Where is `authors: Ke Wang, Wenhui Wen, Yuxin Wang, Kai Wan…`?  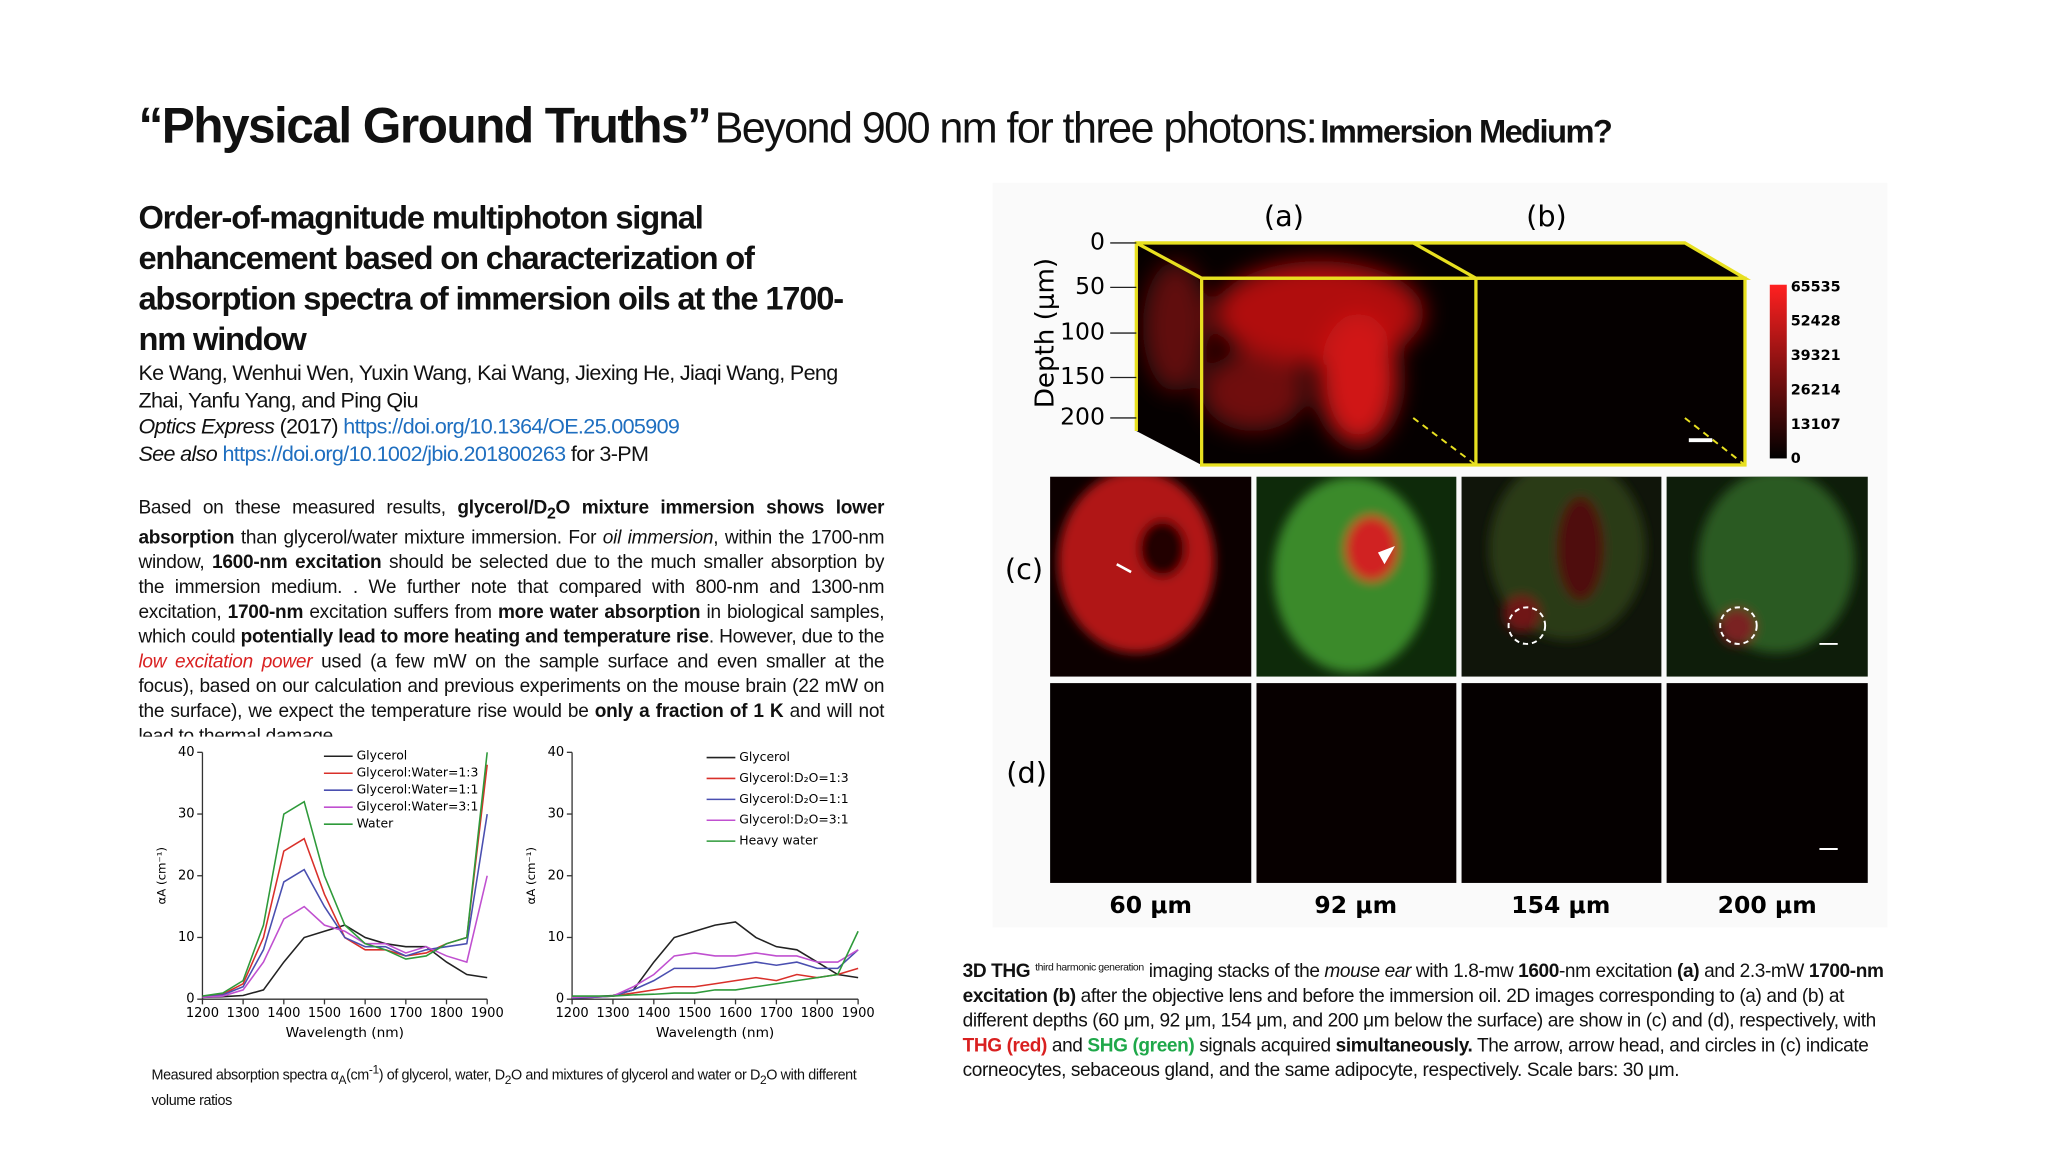 authors: Ke Wang, Wenhui Wen, Yuxin Wang, Kai Wan… is located at coordinates (488, 387).